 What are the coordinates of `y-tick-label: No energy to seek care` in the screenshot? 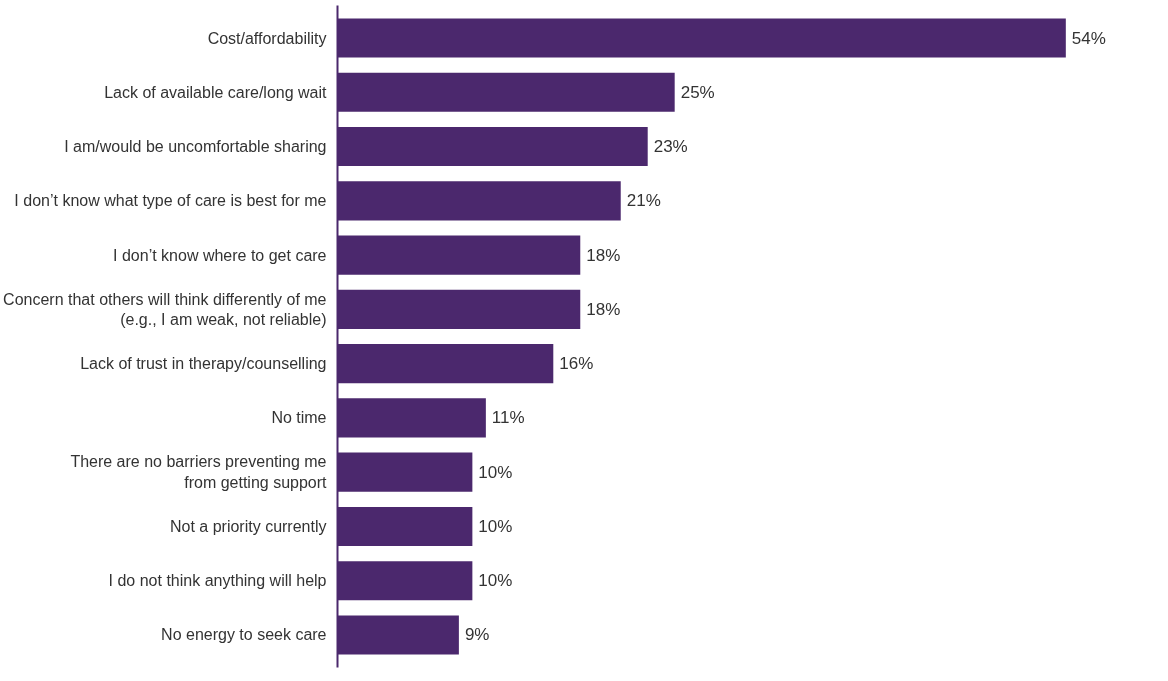 It's located at (244, 635).